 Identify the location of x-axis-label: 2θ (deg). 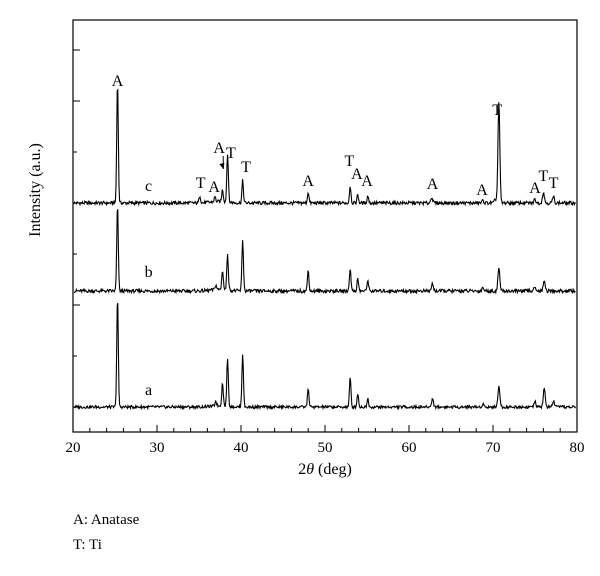
(325, 469).